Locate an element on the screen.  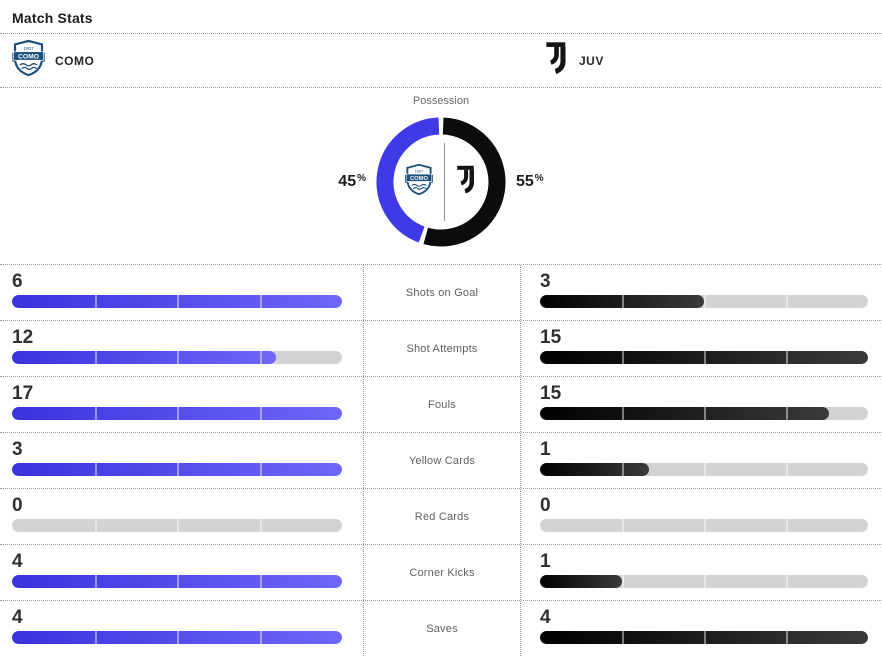
donut-center: 1907 COMO is located at coordinates (441, 182).